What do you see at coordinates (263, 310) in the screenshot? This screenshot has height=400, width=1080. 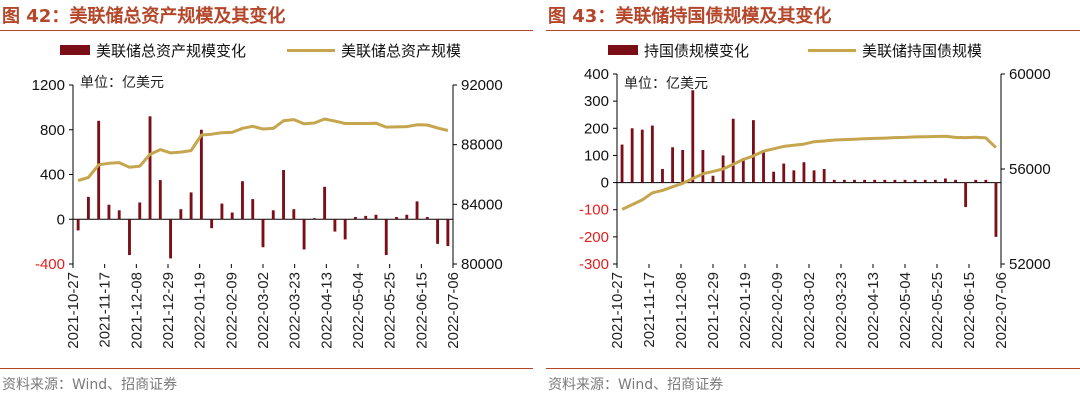 I see `x-tick-label: 2022-03-02` at bounding box center [263, 310].